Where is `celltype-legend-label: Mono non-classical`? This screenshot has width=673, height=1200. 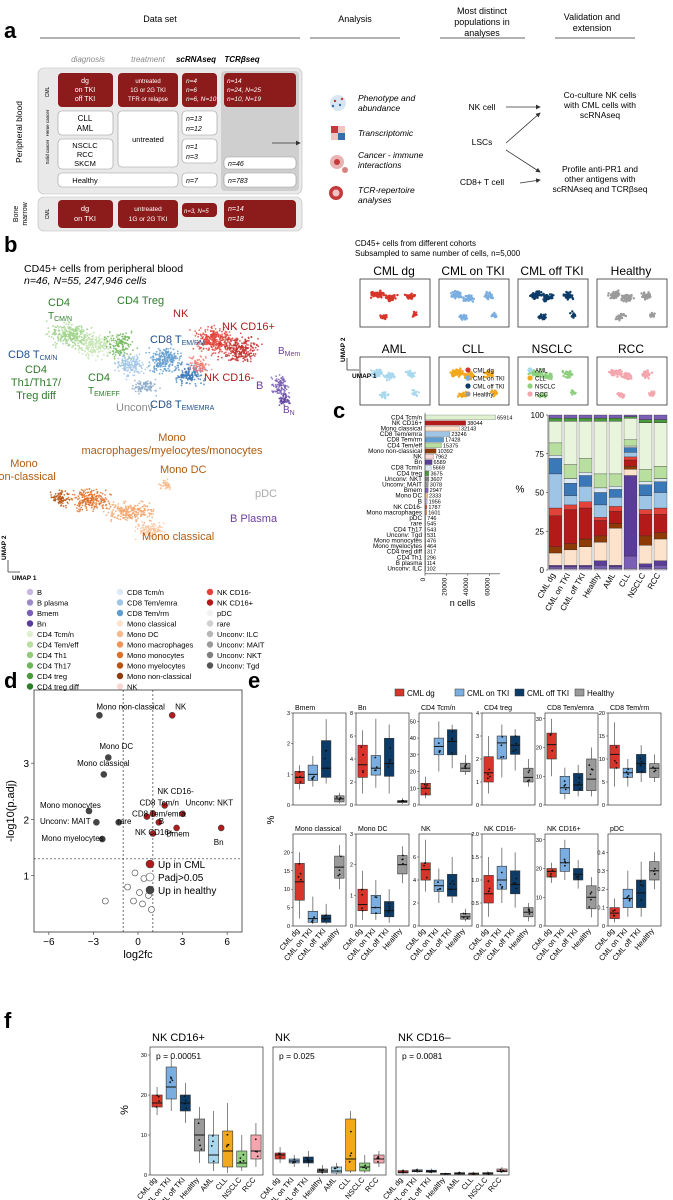
celltype-legend-label: Mono non-classical is located at coordinates (159, 676).